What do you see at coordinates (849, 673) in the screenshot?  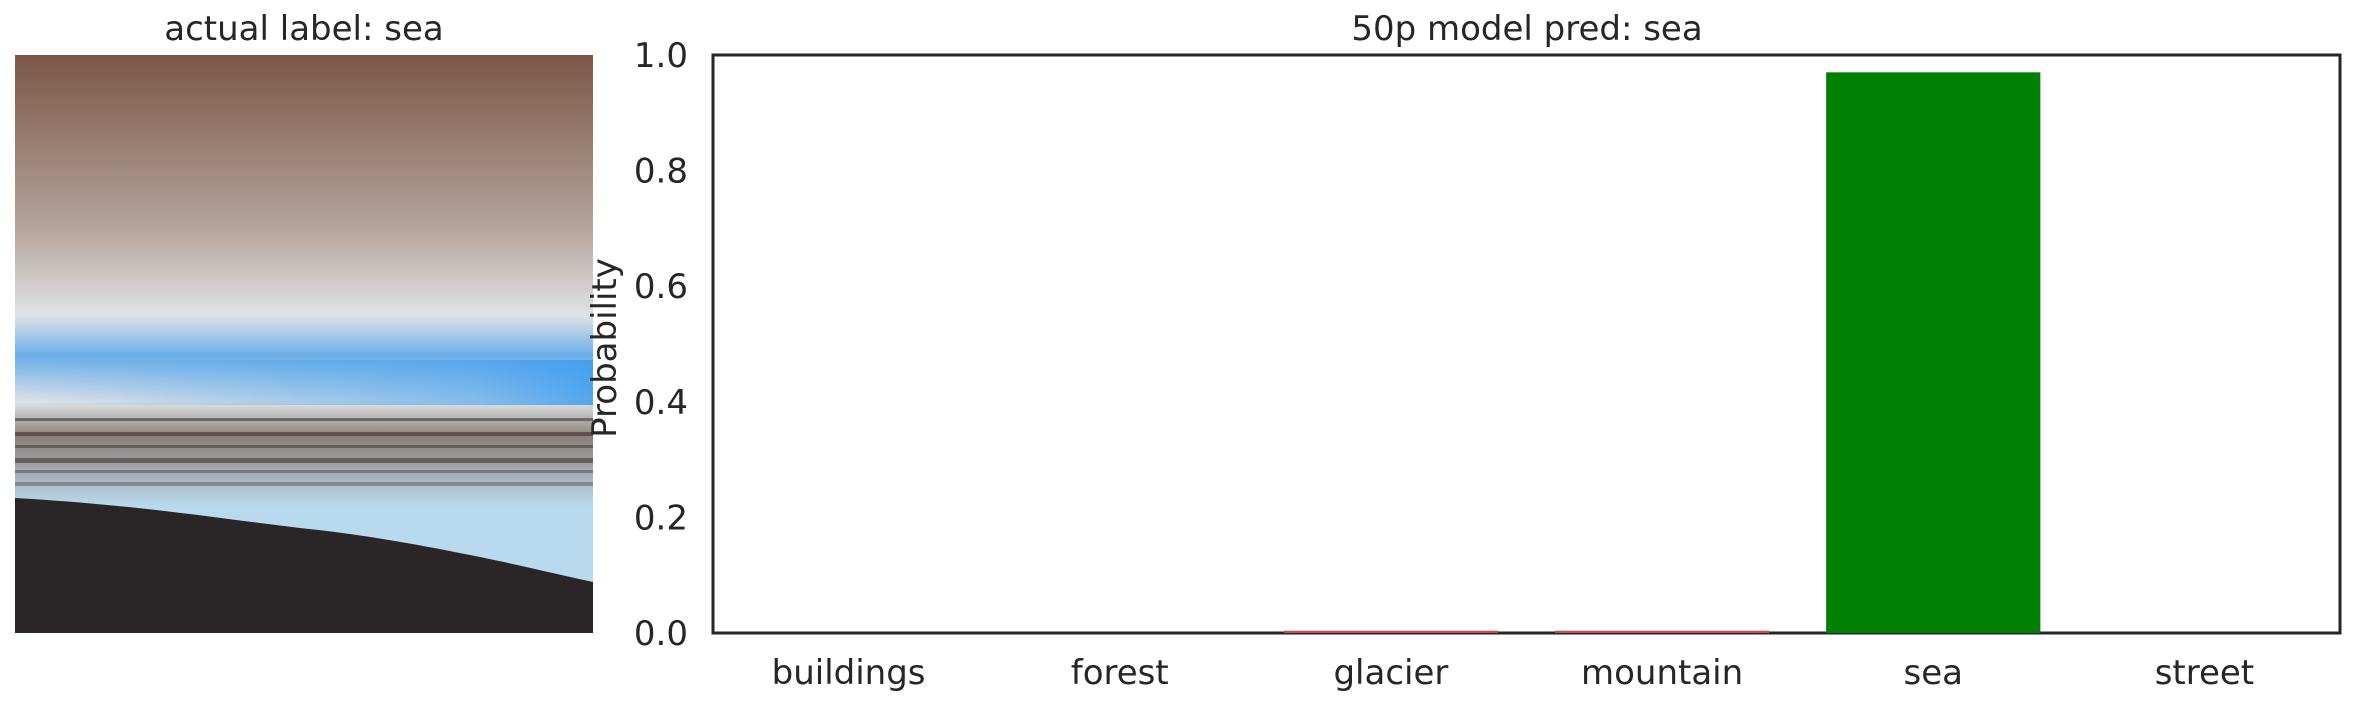 I see `x-tick-label-buildings: buildings` at bounding box center [849, 673].